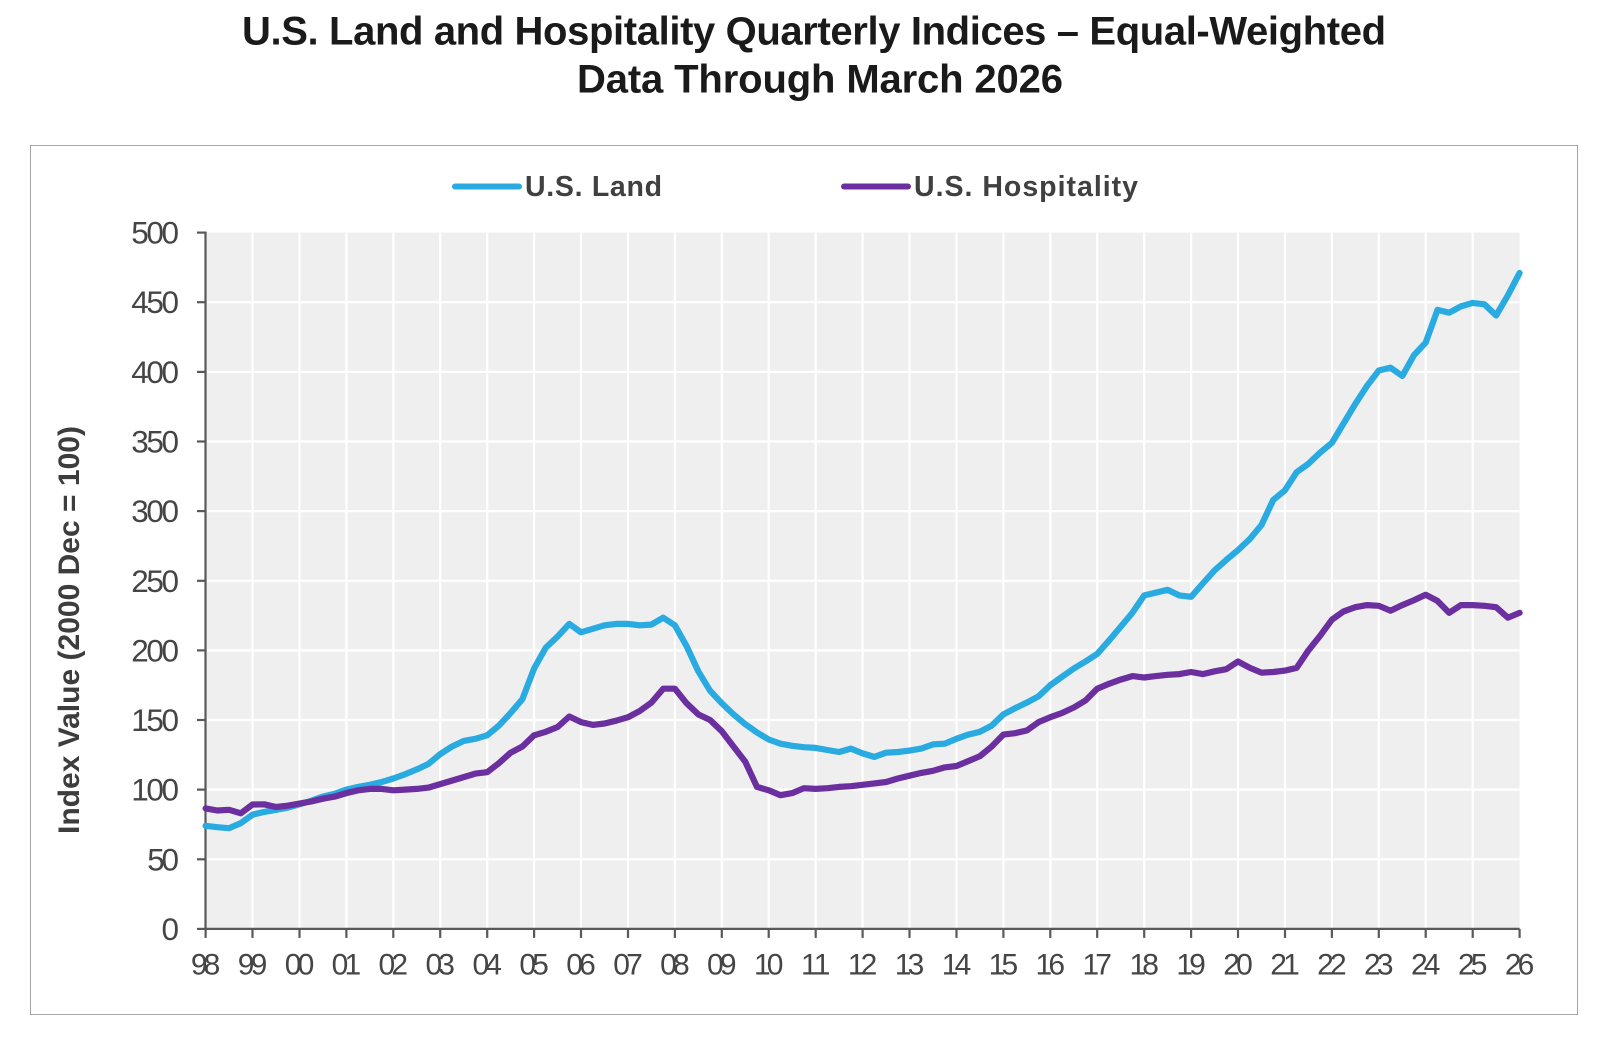 The image size is (1600, 1040). What do you see at coordinates (769, 965) in the screenshot?
I see `svg-text: 10` at bounding box center [769, 965].